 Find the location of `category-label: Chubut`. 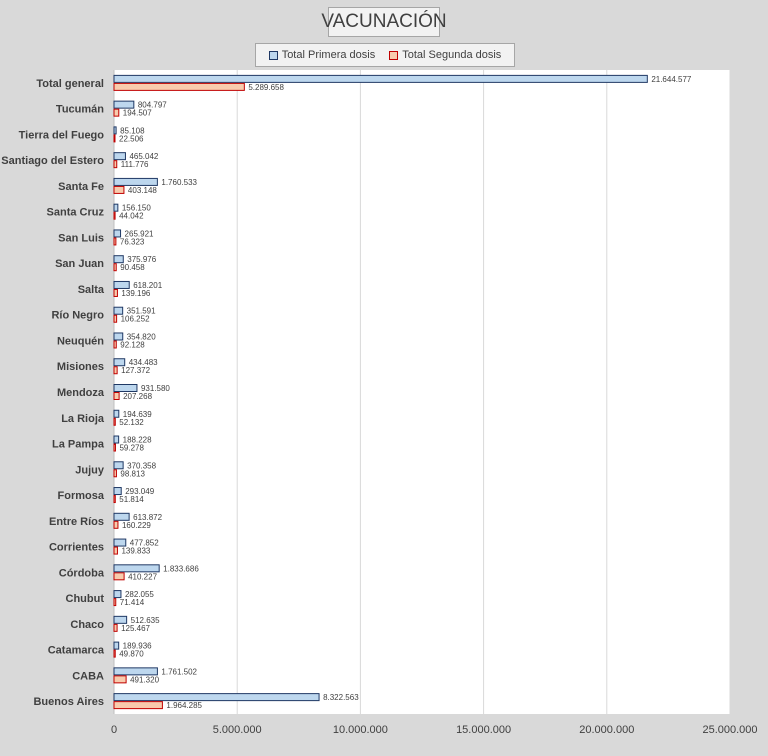

category-label: Chubut is located at coordinates (85, 599).